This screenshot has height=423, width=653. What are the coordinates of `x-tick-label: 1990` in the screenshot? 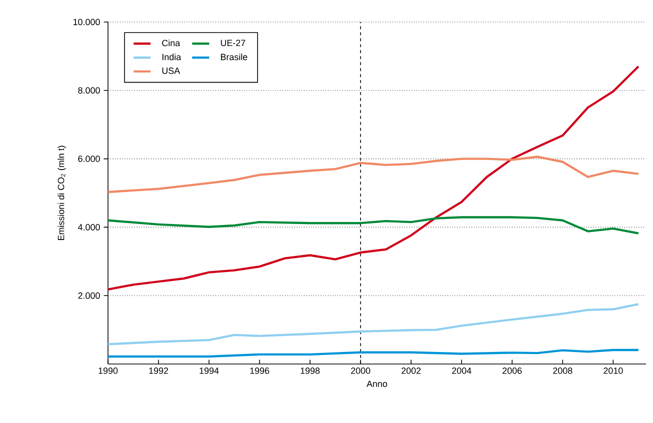 It's located at (108, 371).